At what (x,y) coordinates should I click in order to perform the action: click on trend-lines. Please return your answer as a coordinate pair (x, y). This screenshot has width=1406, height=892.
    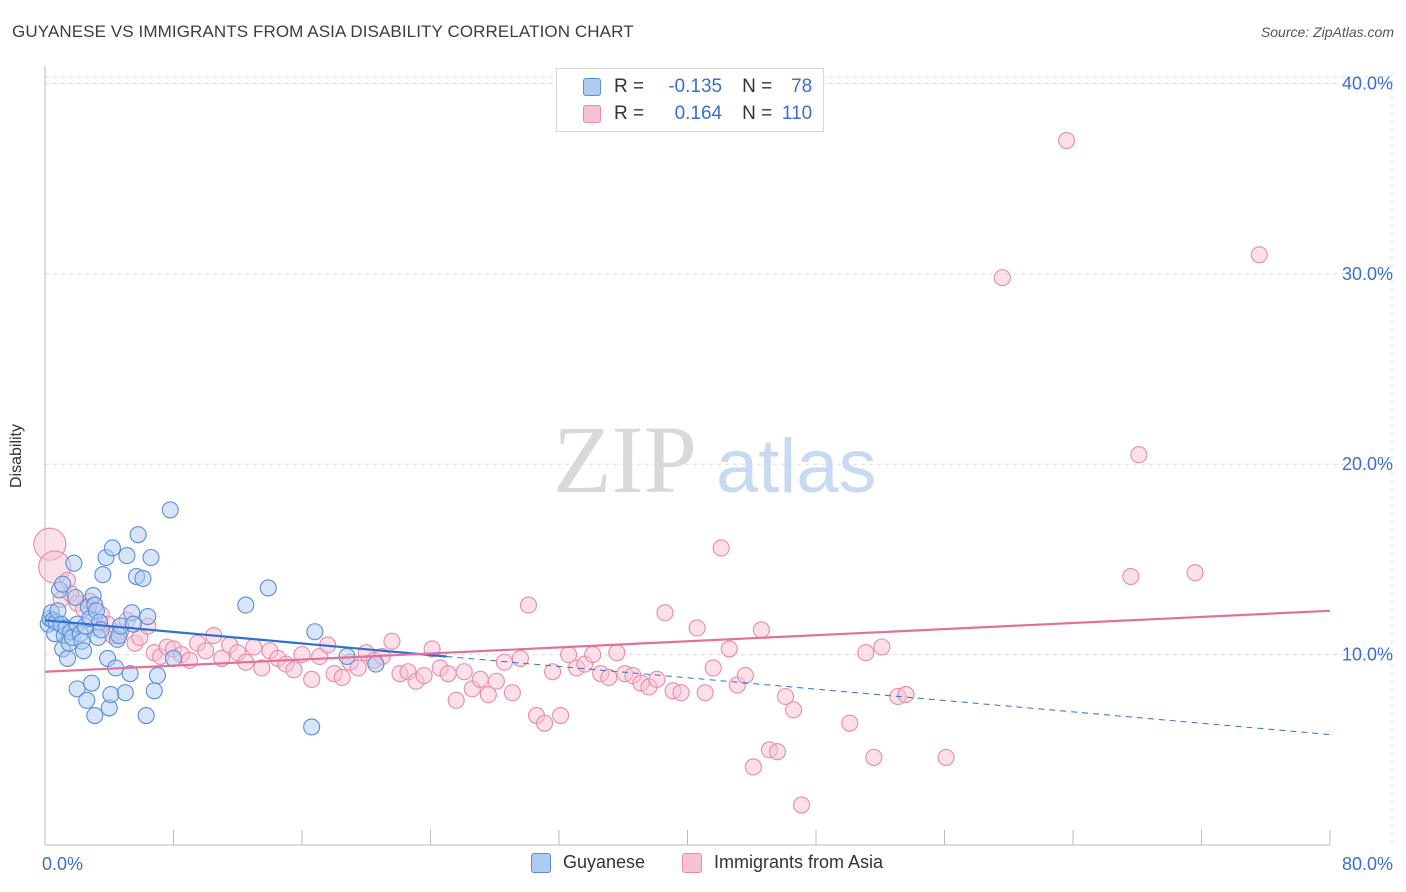
    Looking at the image, I should click on (687, 672).